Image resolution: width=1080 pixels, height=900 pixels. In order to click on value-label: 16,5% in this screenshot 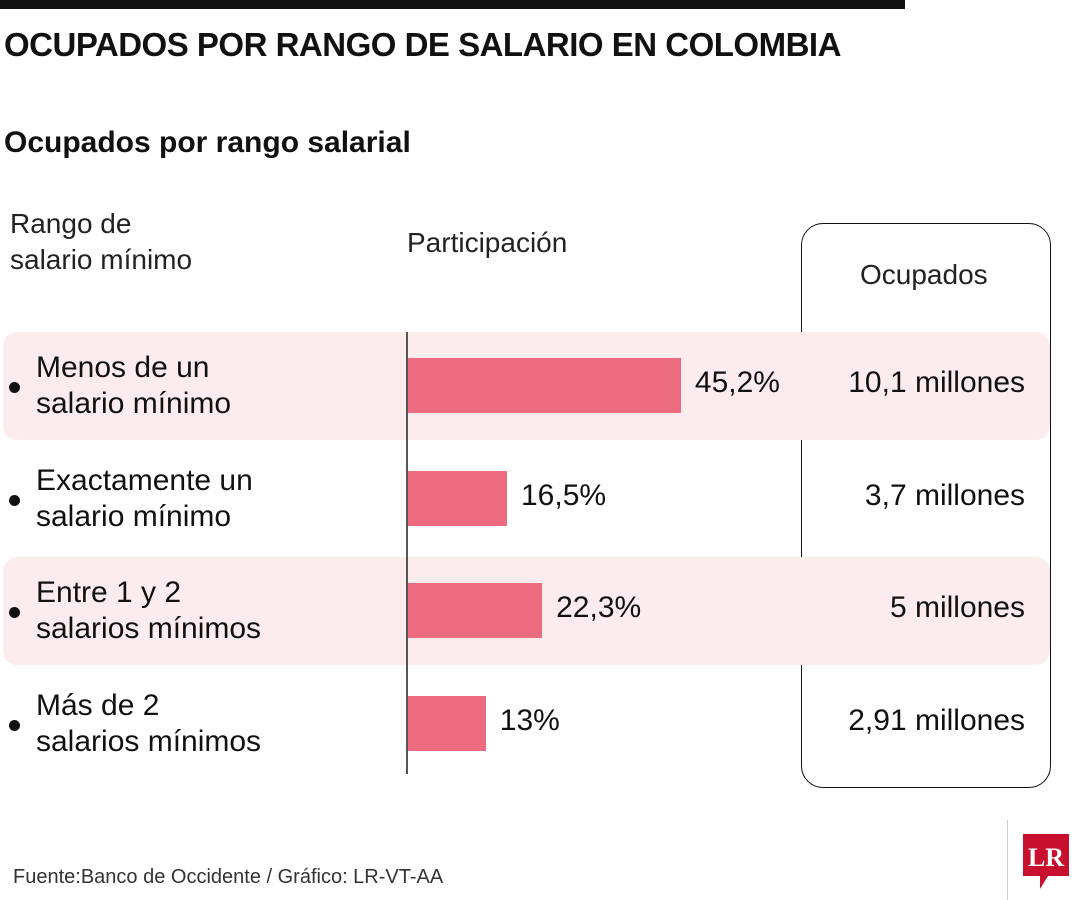, I will do `click(563, 495)`.